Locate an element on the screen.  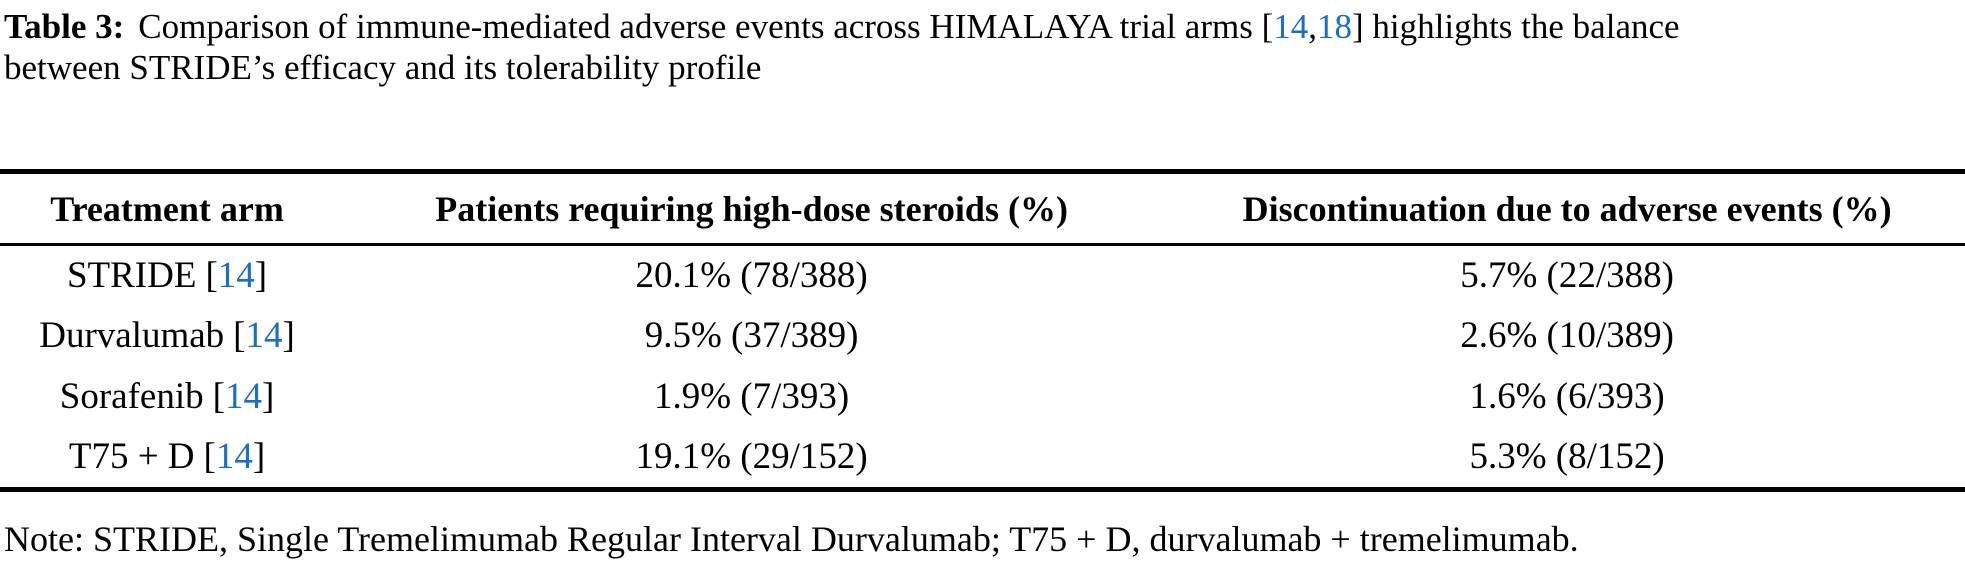
steroids-value-cell: 20.1% (78/388) is located at coordinates (751, 275).